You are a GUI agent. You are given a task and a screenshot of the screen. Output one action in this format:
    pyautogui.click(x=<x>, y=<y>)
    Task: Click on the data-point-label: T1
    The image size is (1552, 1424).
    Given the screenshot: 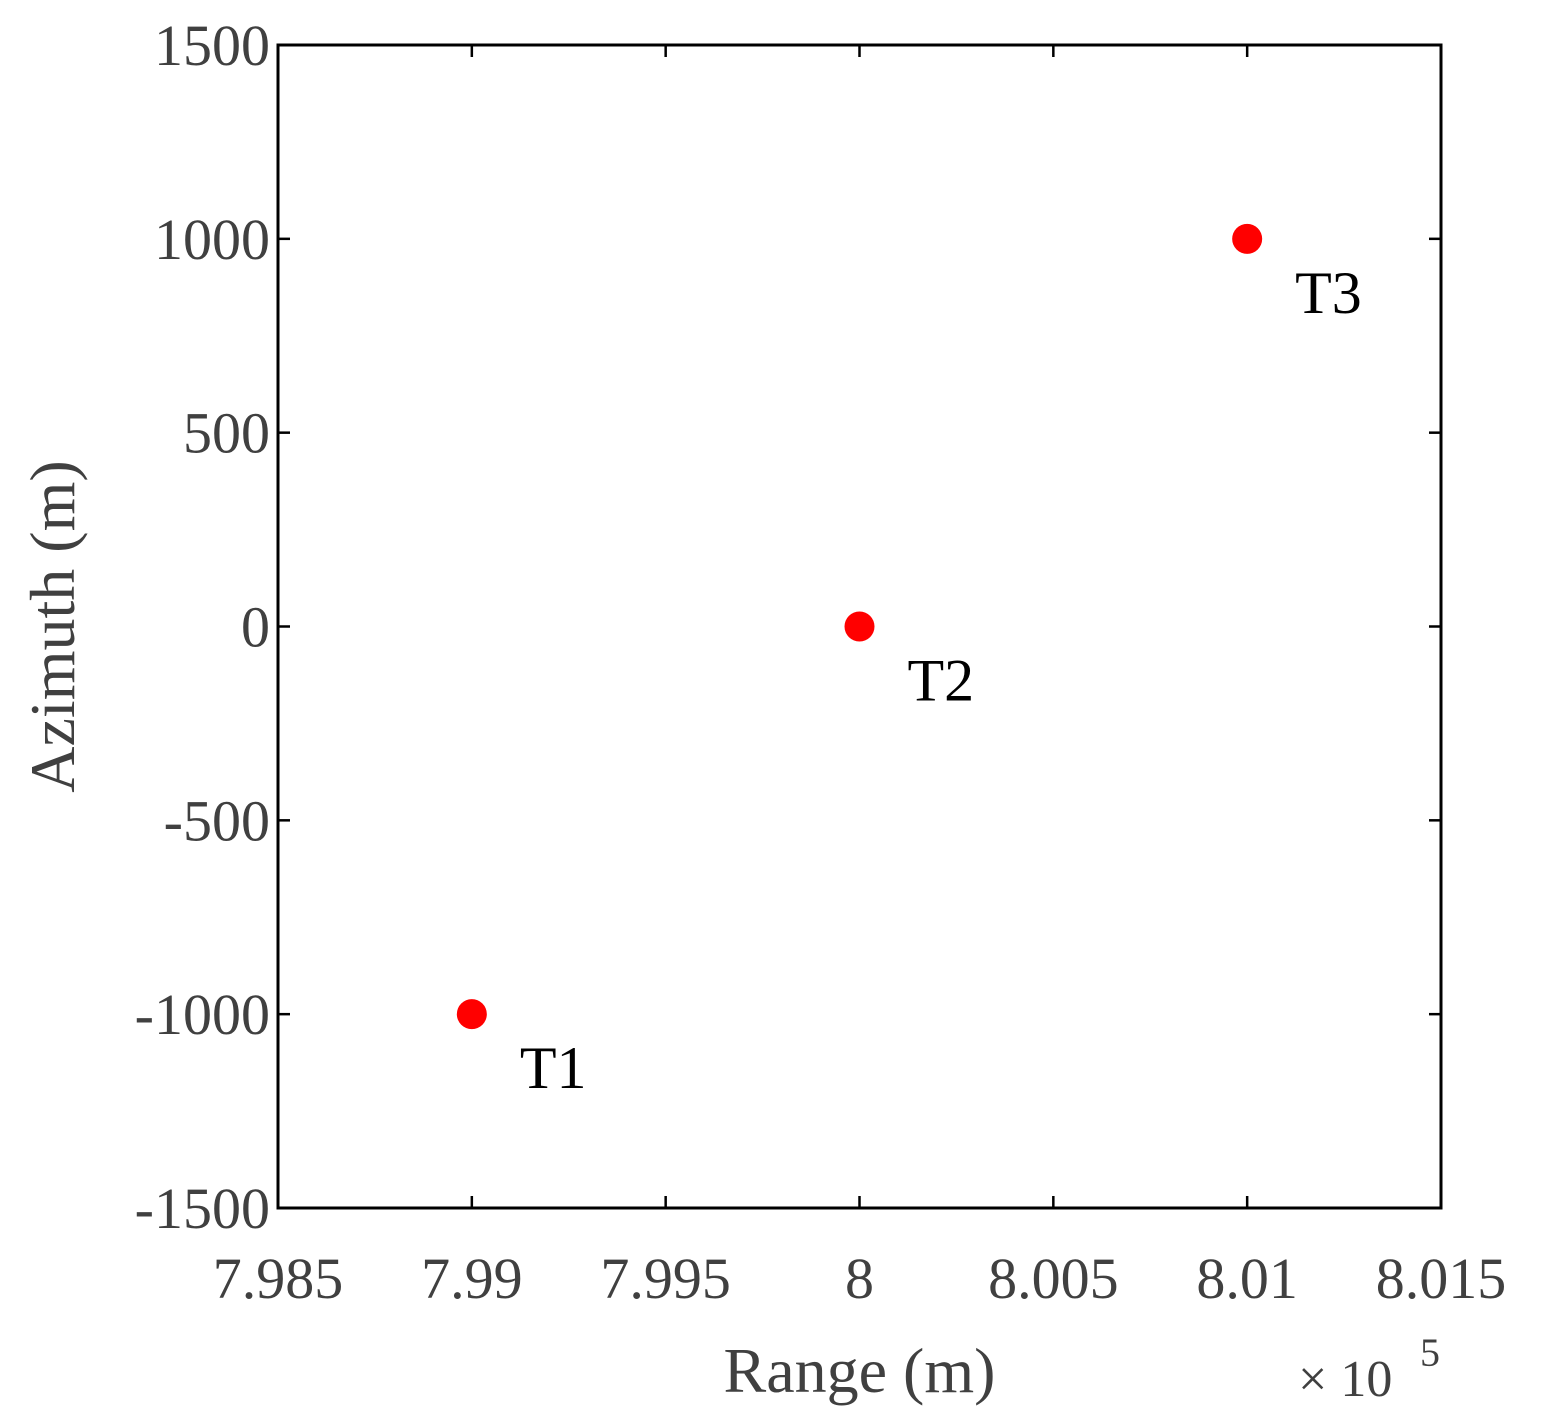 What is the action you would take?
    pyautogui.click(x=553, y=1068)
    